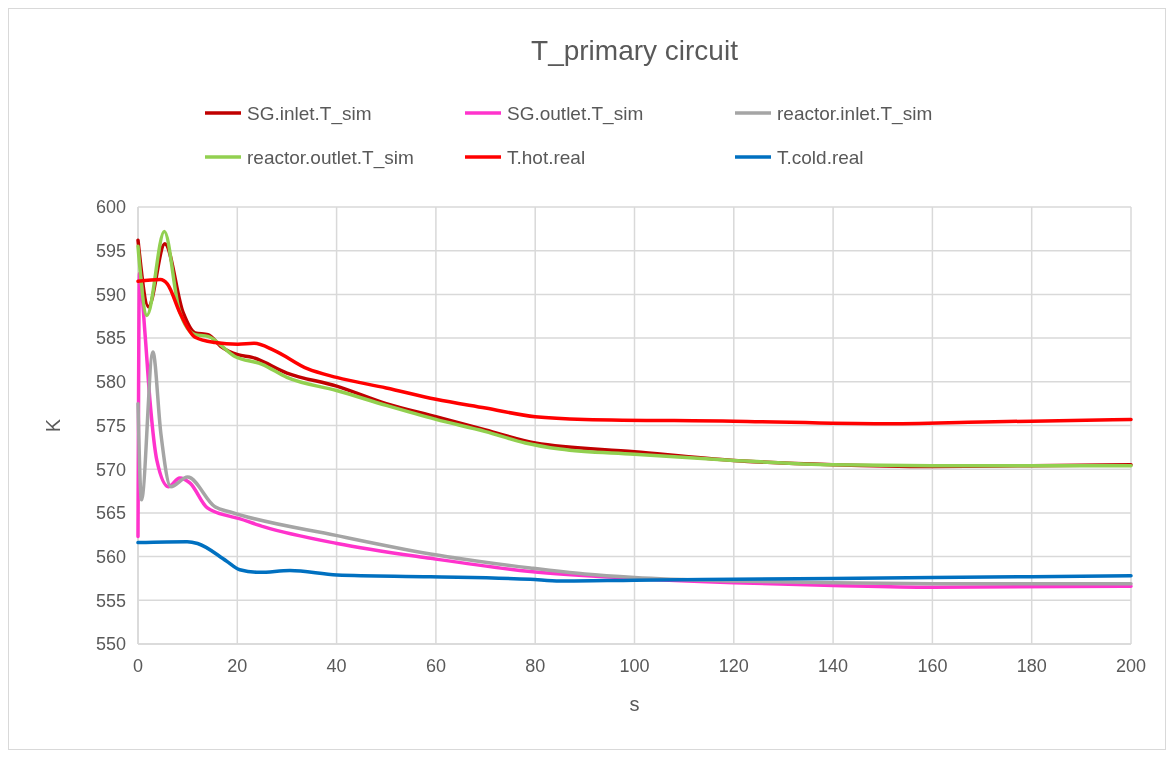 Image resolution: width=1174 pixels, height=758 pixels. Describe the element at coordinates (330, 157) in the screenshot. I see `legend-label: reactor.outlet.T_sim` at that location.